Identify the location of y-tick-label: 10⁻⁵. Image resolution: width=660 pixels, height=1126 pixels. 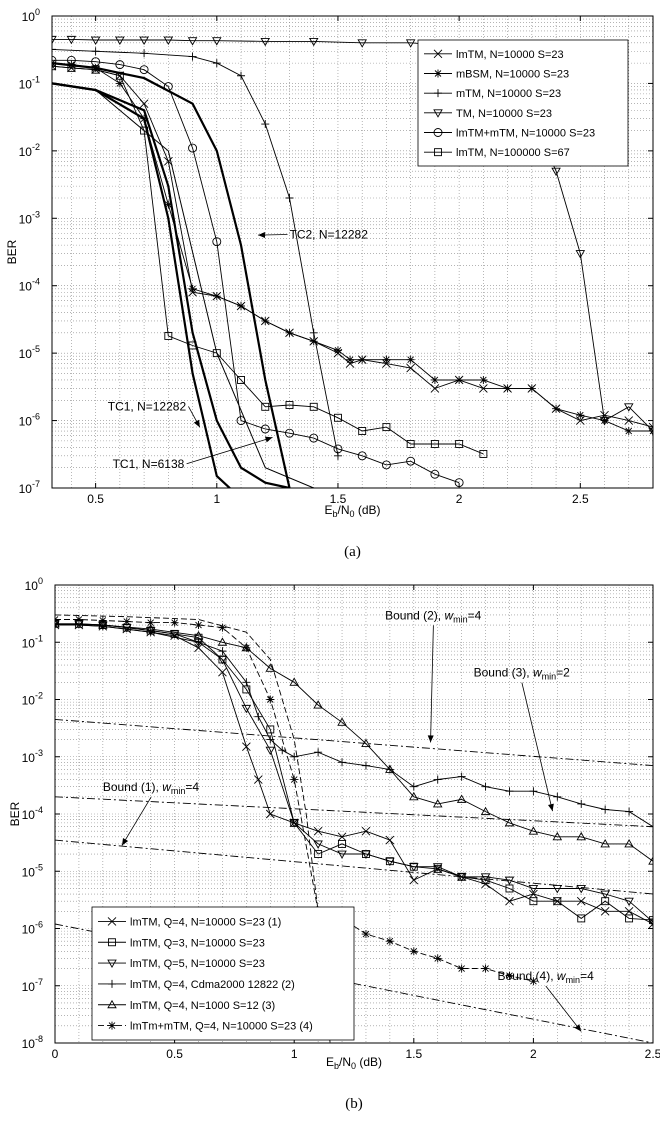
(32, 870).